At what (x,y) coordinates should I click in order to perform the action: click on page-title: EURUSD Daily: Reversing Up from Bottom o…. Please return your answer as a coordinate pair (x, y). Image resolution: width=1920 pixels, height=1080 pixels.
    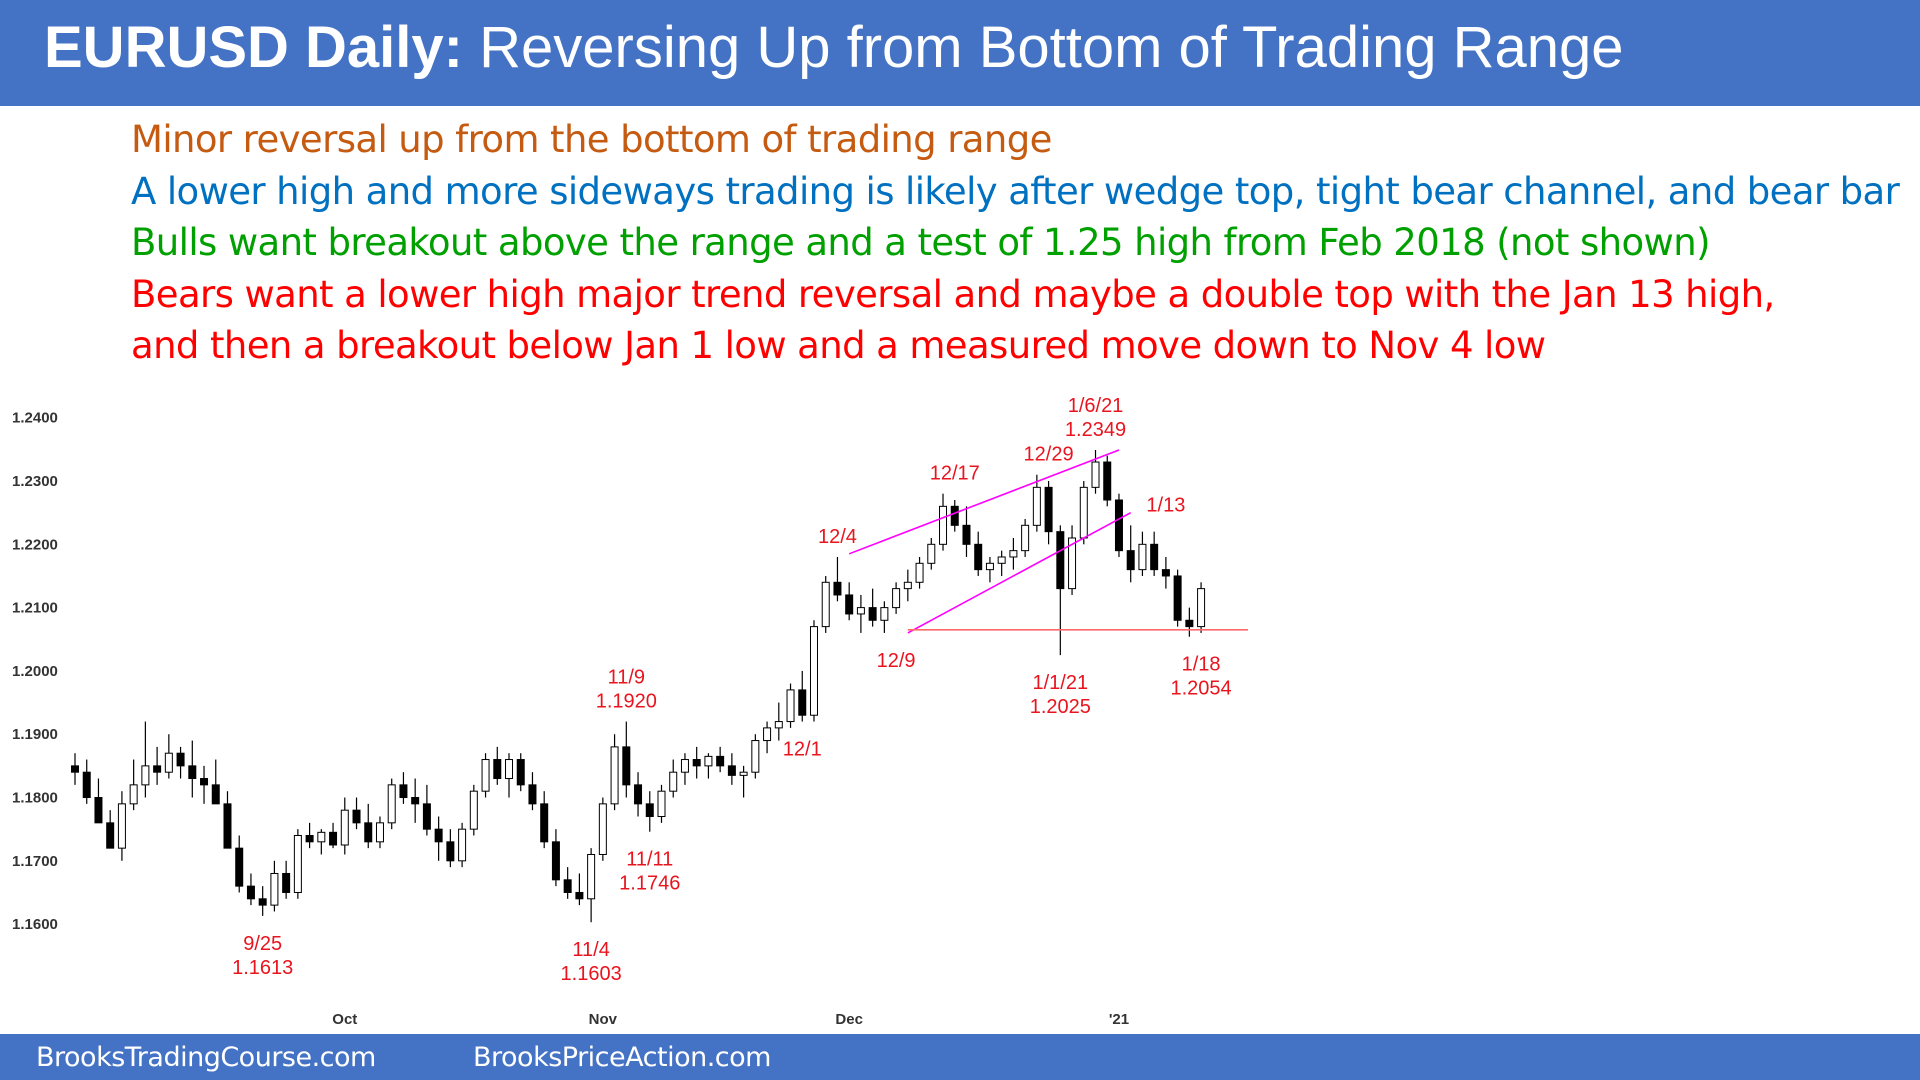
    Looking at the image, I should click on (834, 47).